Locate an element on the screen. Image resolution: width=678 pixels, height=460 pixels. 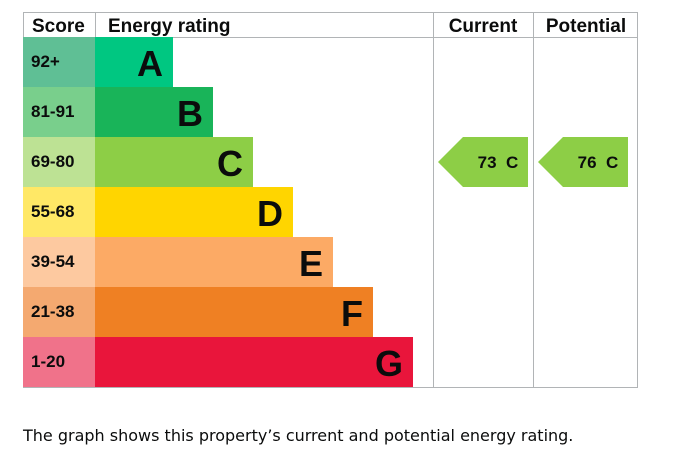
potential-rating-marker: 76 C is located at coordinates (583, 162).